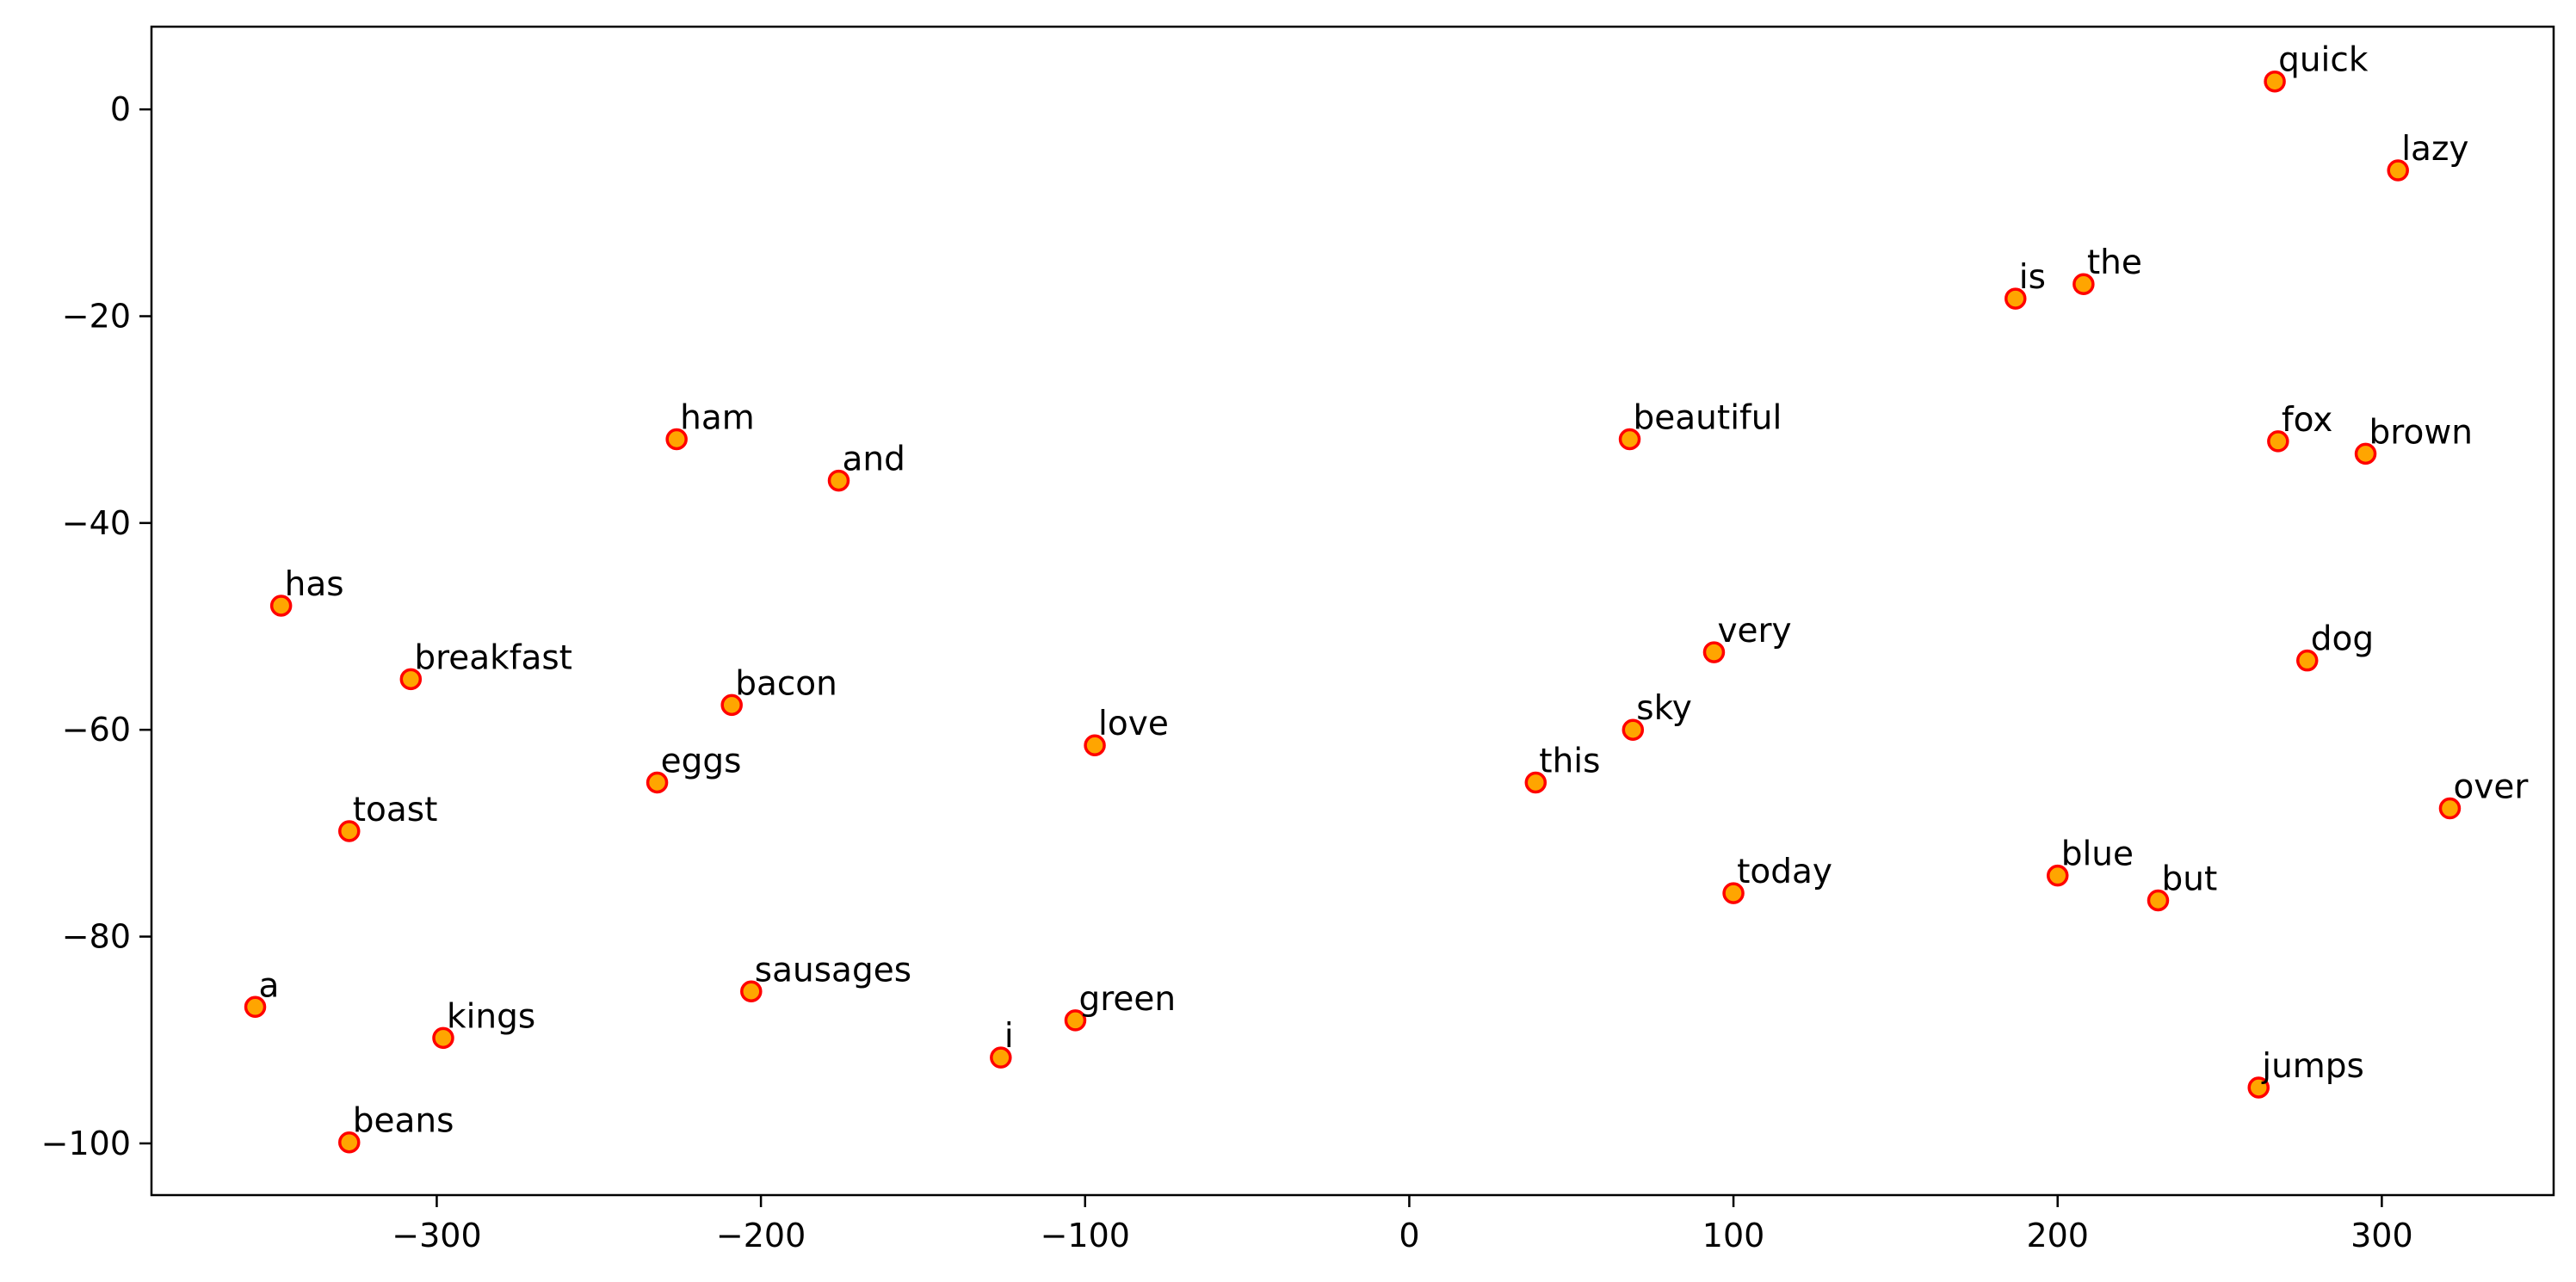 This screenshot has height=1282, width=2576. Describe the element at coordinates (1733, 1235) in the screenshot. I see `x-tick-label: 100` at that location.